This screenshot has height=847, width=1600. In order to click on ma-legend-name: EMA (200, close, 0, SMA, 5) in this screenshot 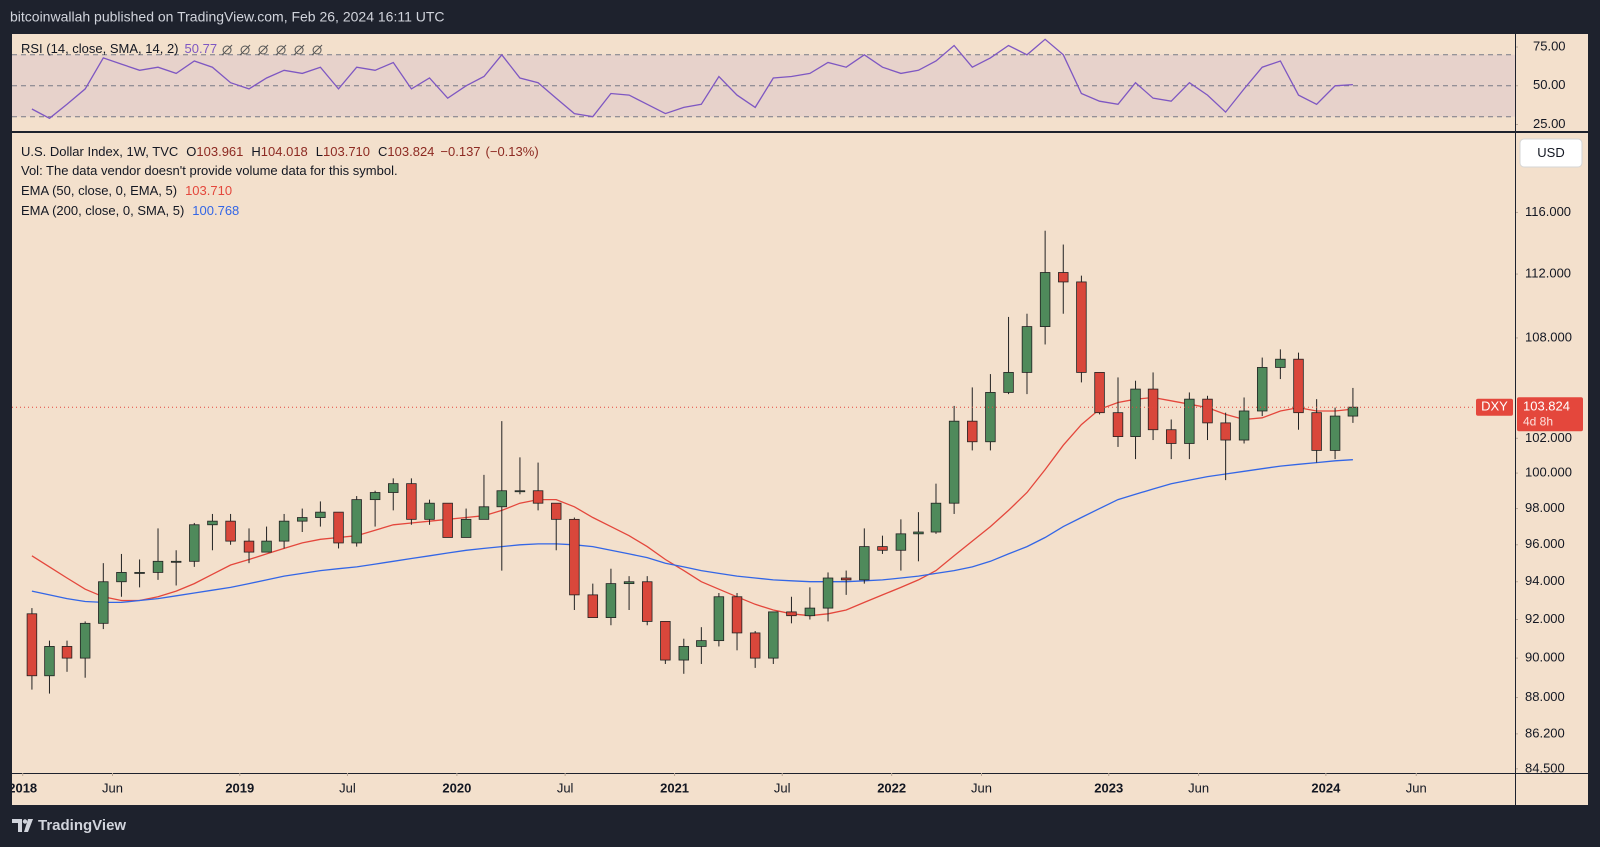, I will do `click(102, 210)`.